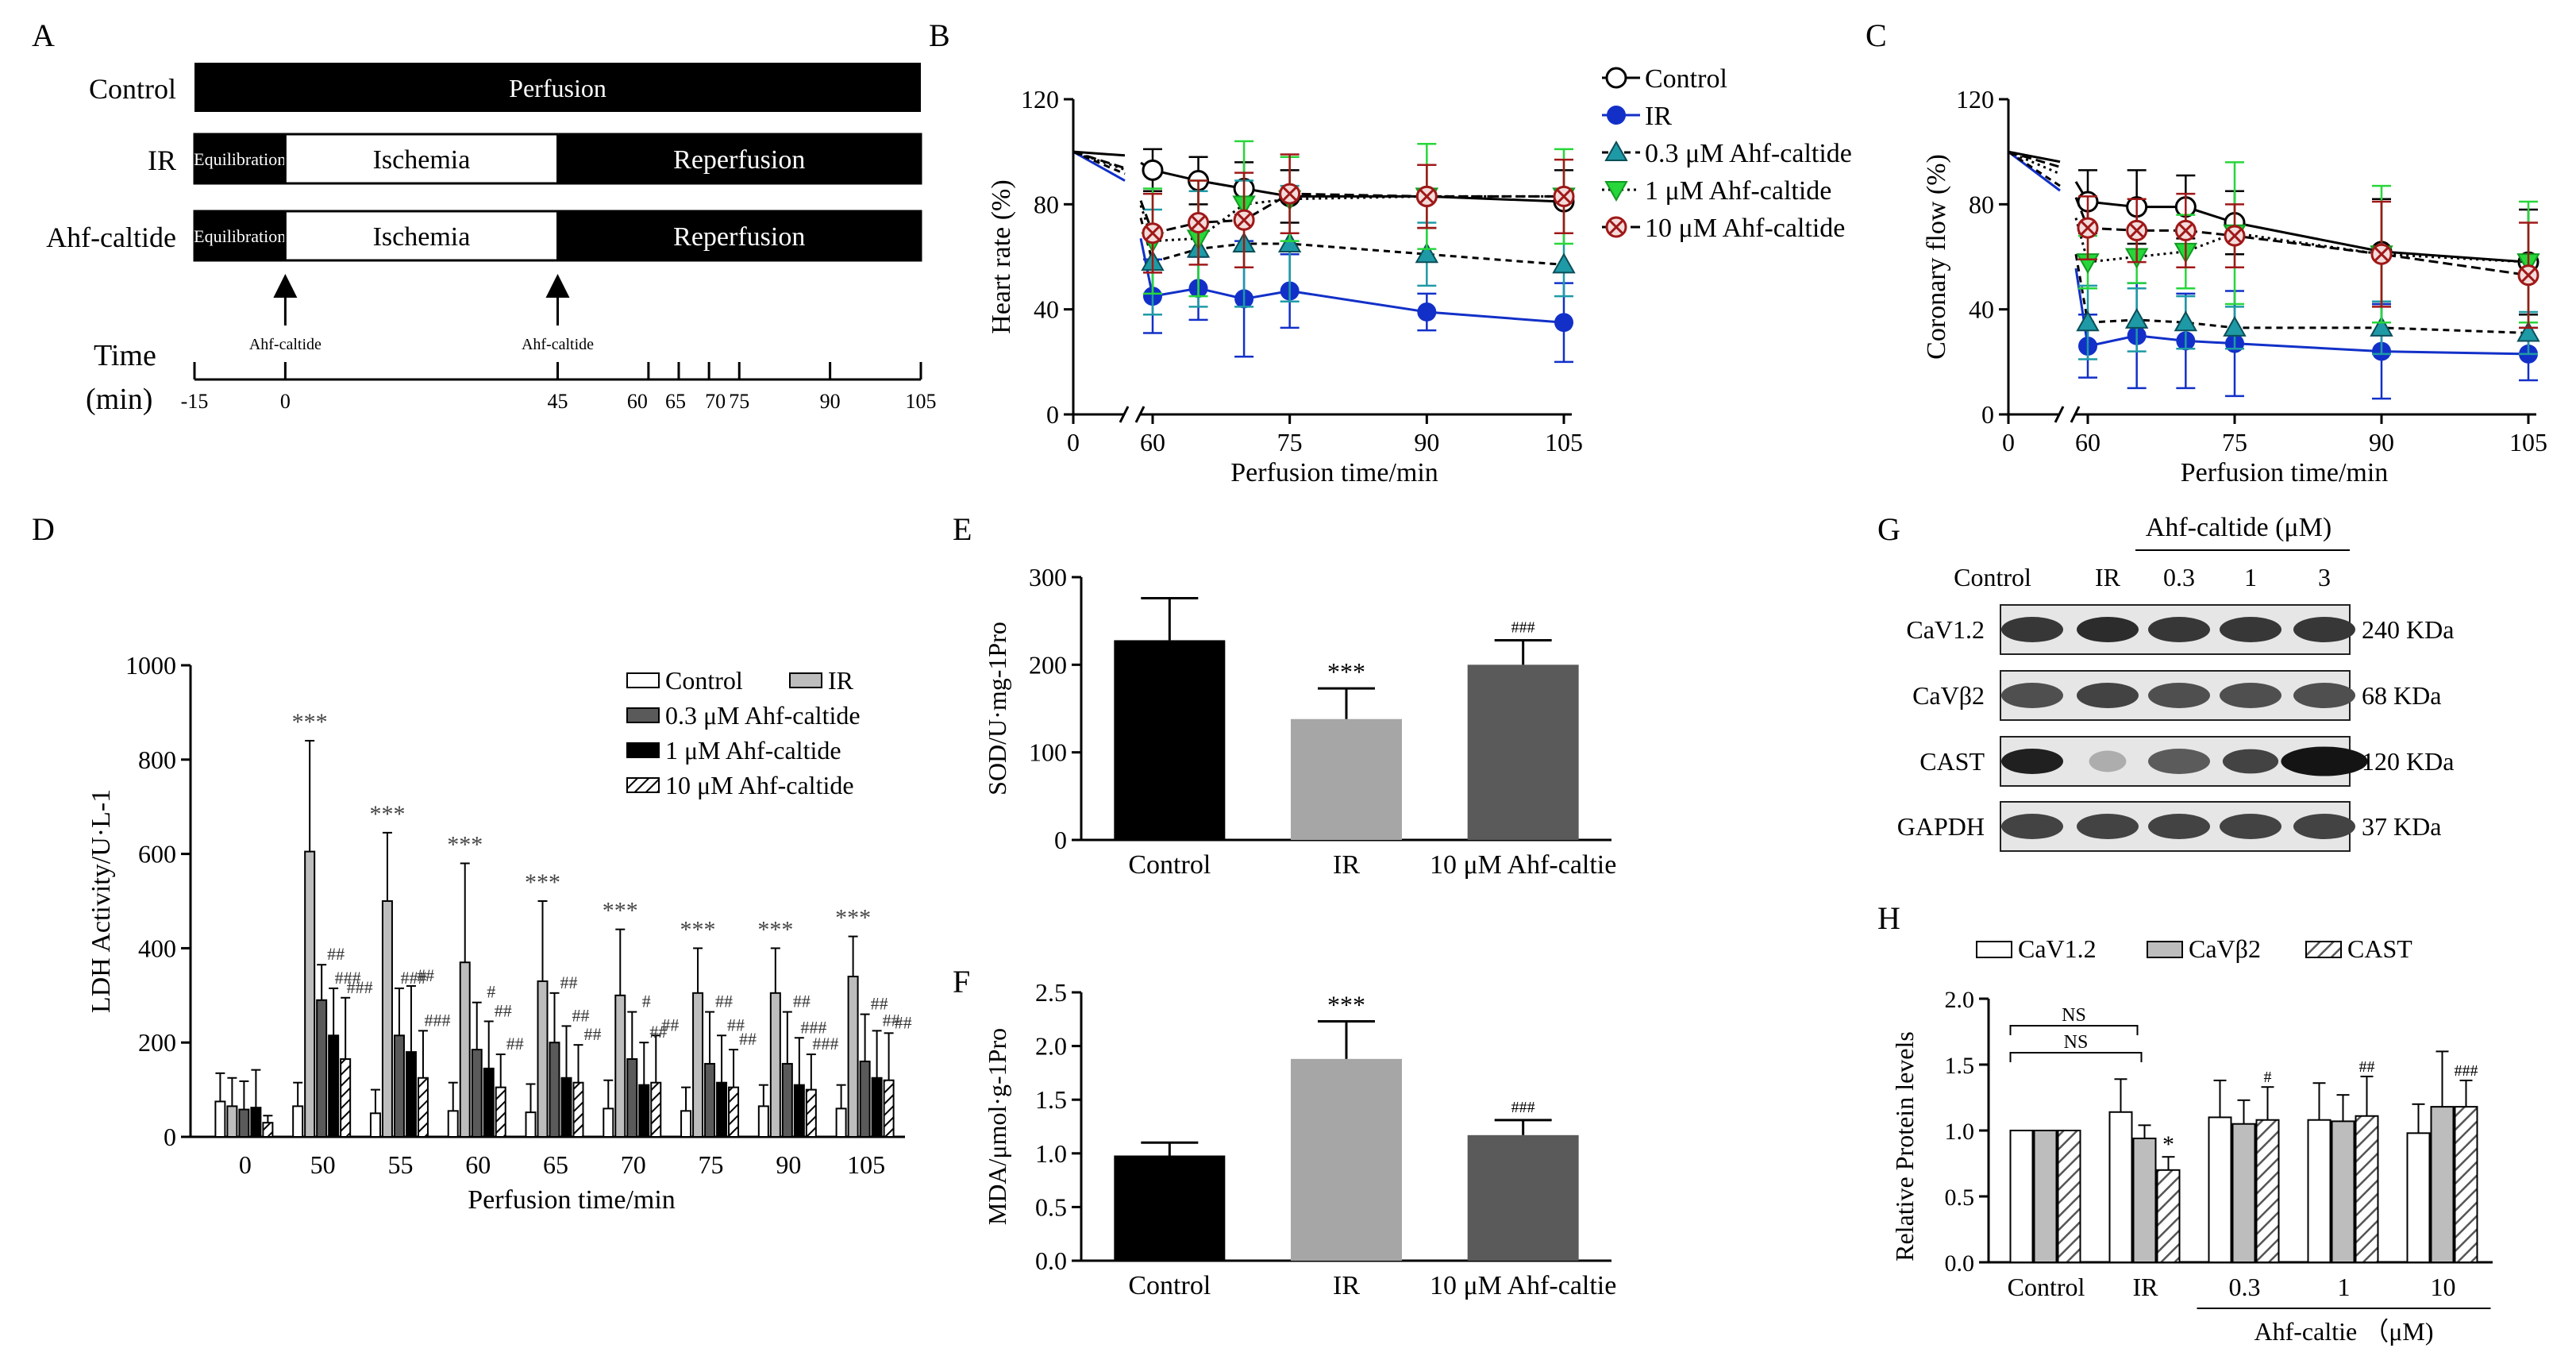 The height and width of the screenshot is (1352, 2576). What do you see at coordinates (961, 982) in the screenshot?
I see `panel-label-f: F` at bounding box center [961, 982].